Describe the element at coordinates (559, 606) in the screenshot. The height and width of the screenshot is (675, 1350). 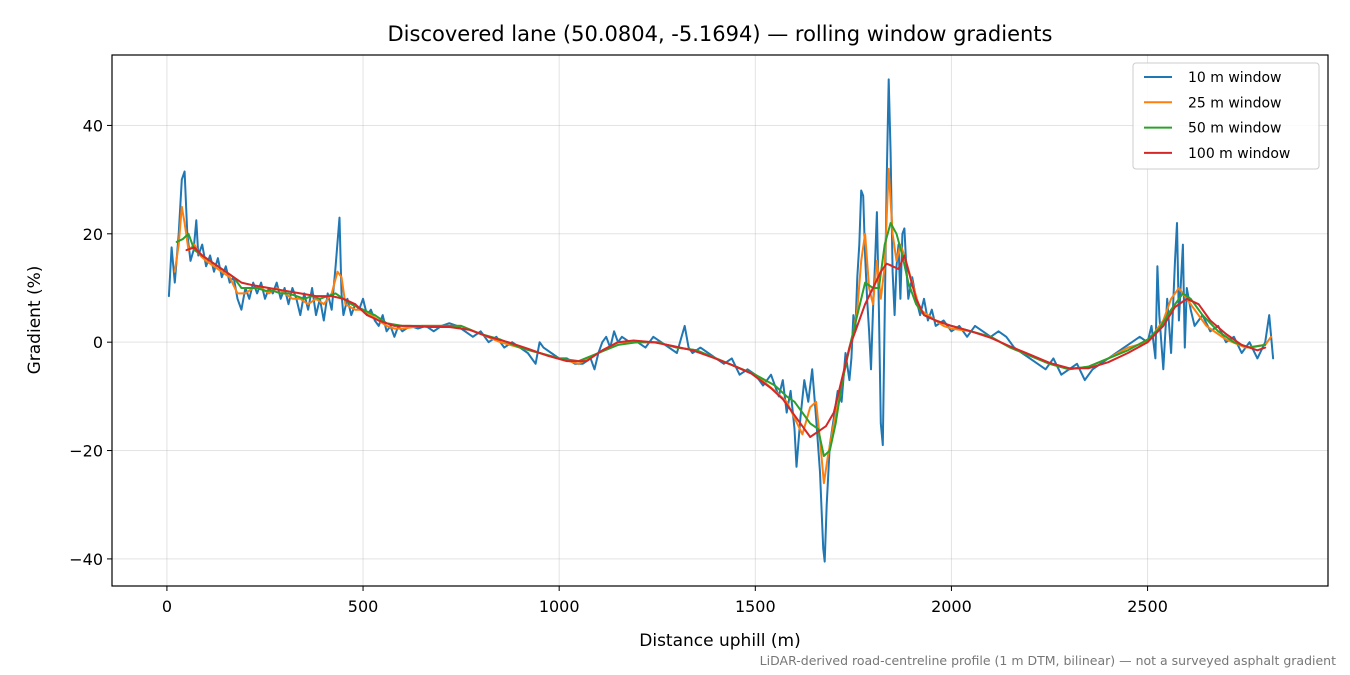
I see `x-tick-label: 1000` at that location.